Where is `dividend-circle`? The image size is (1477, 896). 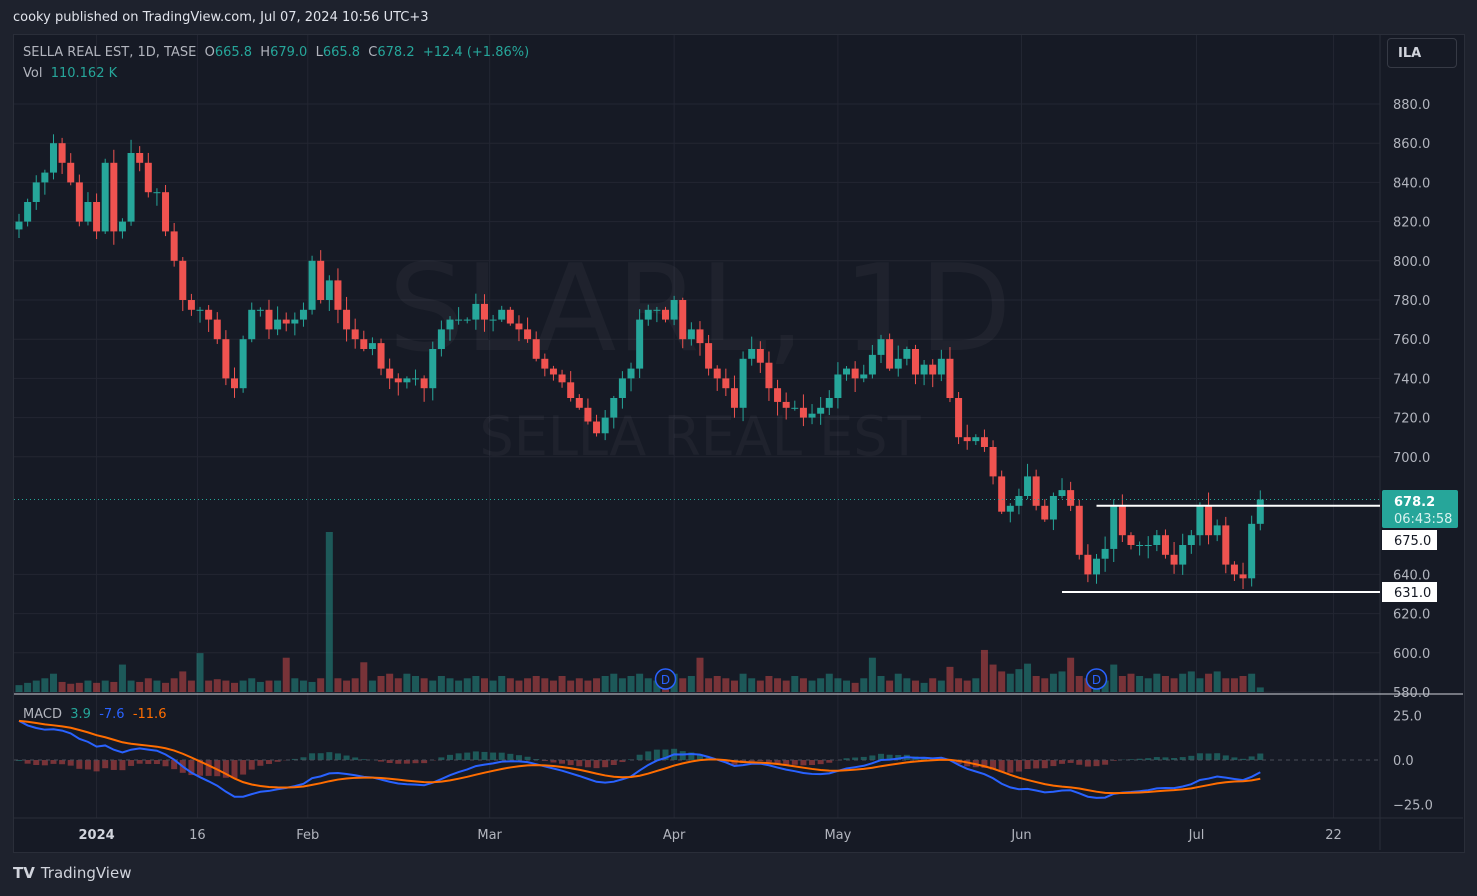 dividend-circle is located at coordinates (665, 679).